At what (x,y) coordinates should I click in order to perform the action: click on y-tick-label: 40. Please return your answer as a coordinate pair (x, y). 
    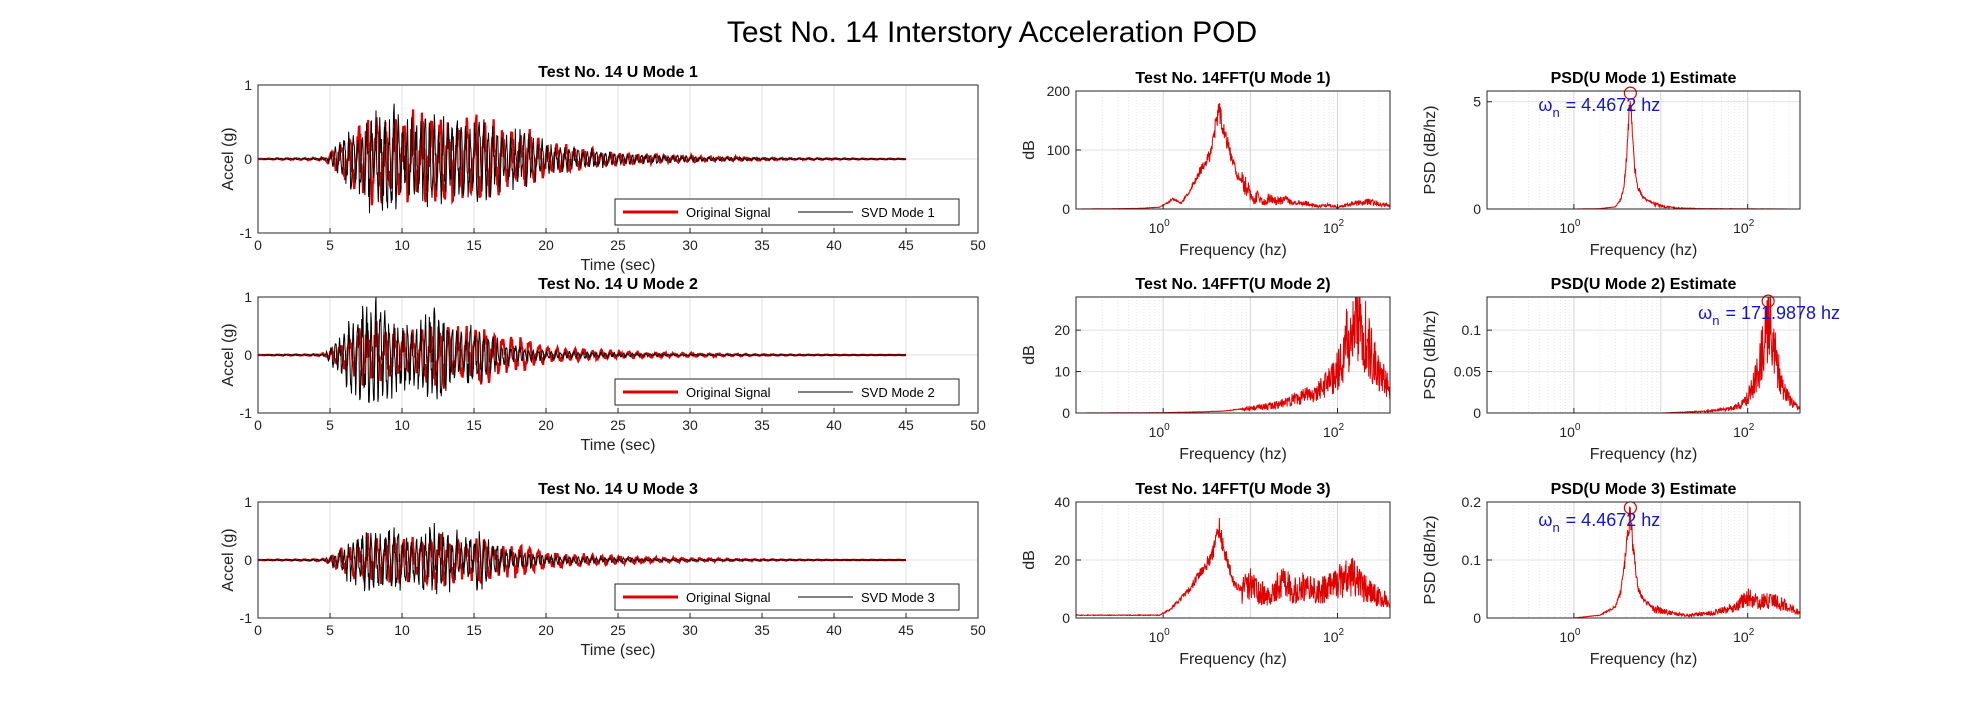
    Looking at the image, I should click on (1062, 502).